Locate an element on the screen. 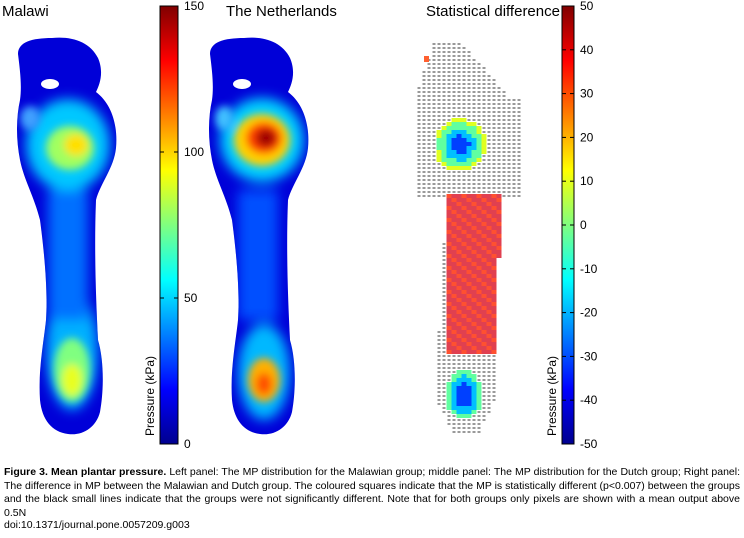  colorbar-difference-tick-label: 40 is located at coordinates (587, 50).